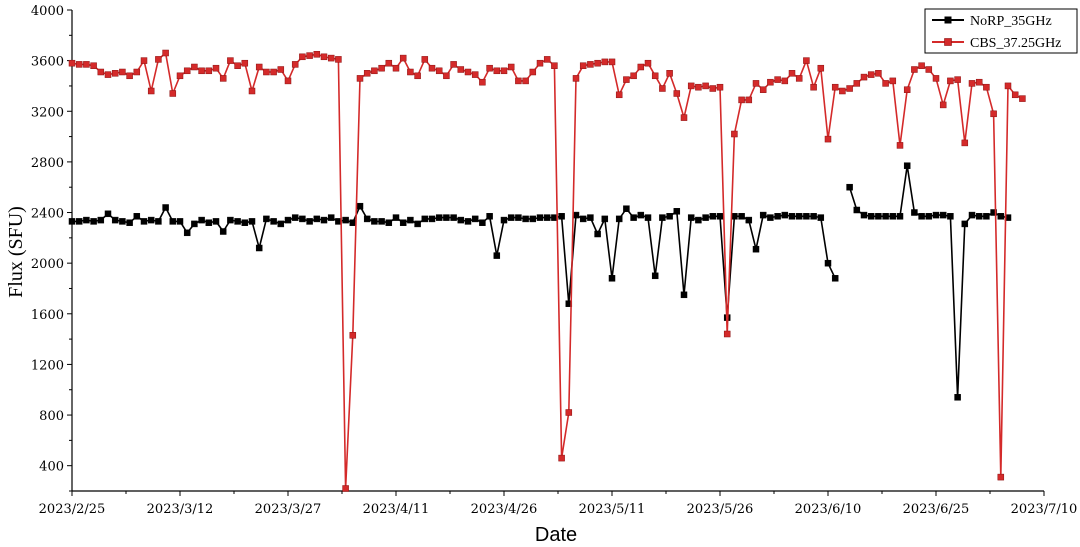 Image resolution: width=1080 pixels, height=547 pixels. I want to click on x-tick-label: 2023/6/10, so click(828, 509).